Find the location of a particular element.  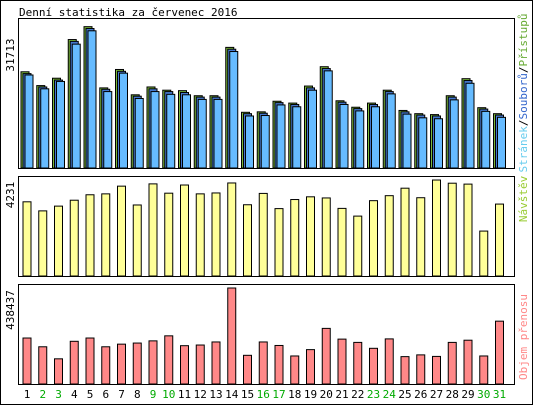

x-label-day-23: 23 is located at coordinates (373, 394).